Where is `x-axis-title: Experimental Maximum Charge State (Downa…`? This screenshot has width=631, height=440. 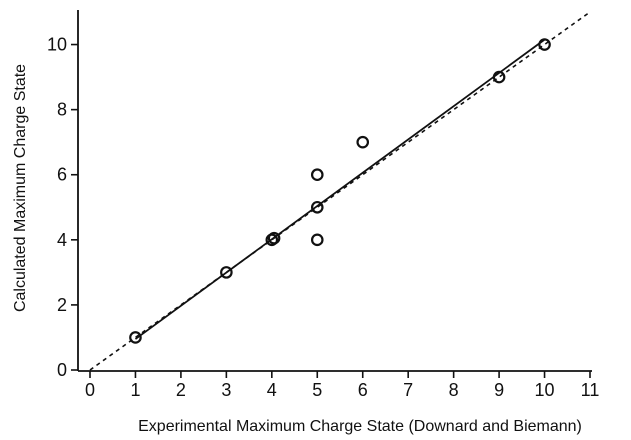 x-axis-title: Experimental Maximum Charge State (Downa… is located at coordinates (360, 426).